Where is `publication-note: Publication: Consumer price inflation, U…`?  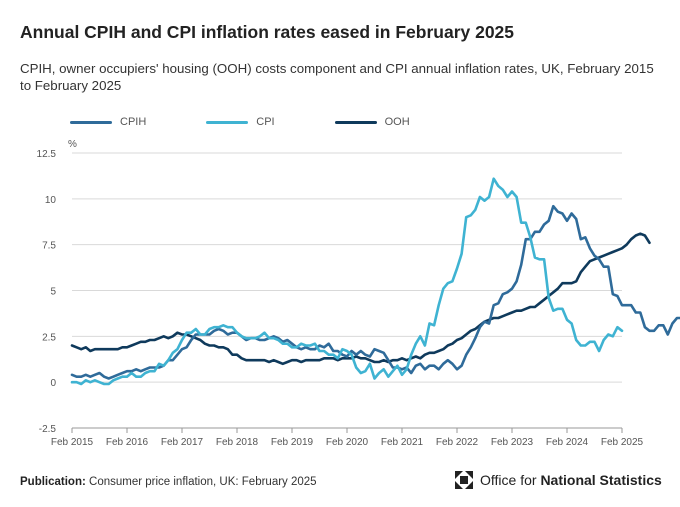 publication-note: Publication: Consumer price inflation, U… is located at coordinates (168, 482).